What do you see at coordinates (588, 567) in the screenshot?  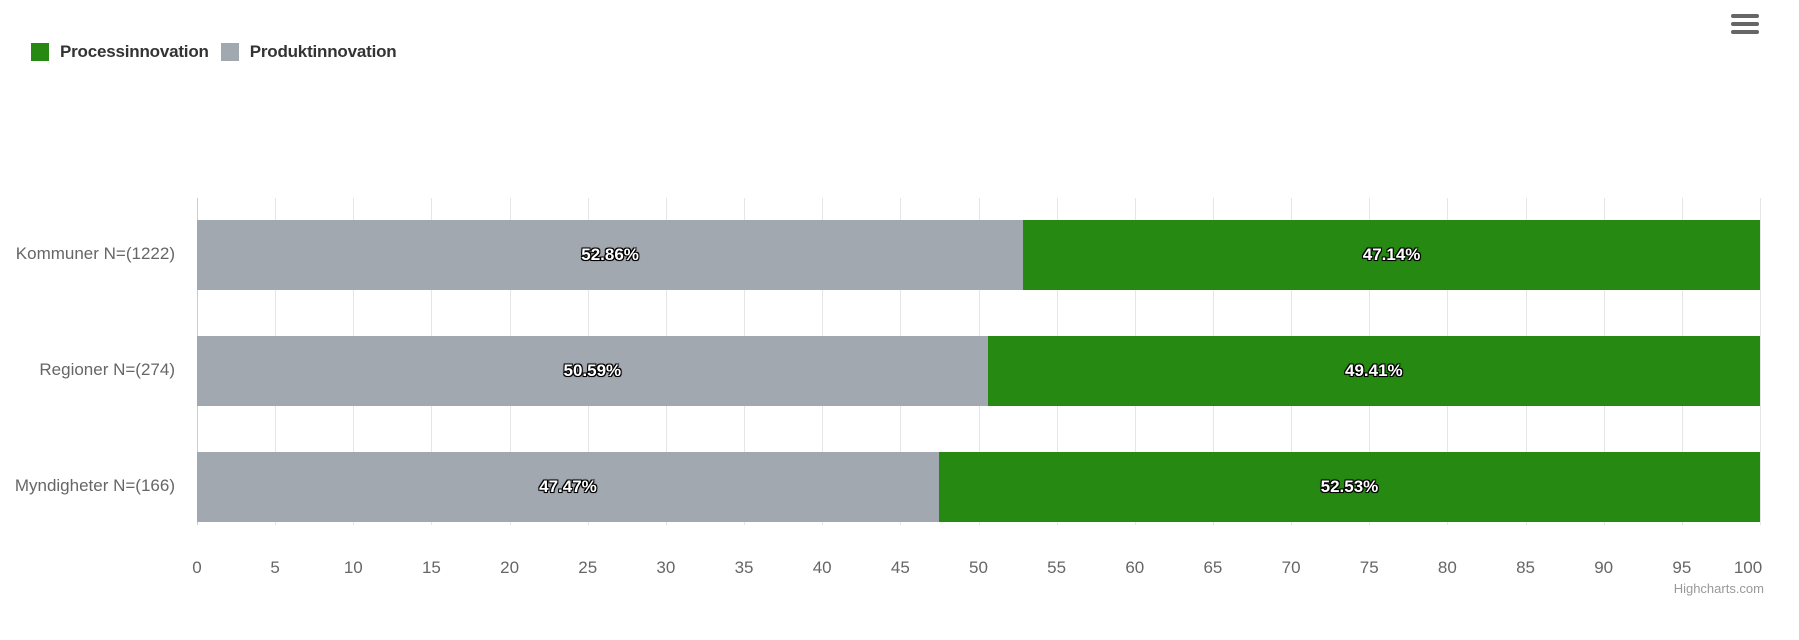 I see `x-tick-label: 25` at bounding box center [588, 567].